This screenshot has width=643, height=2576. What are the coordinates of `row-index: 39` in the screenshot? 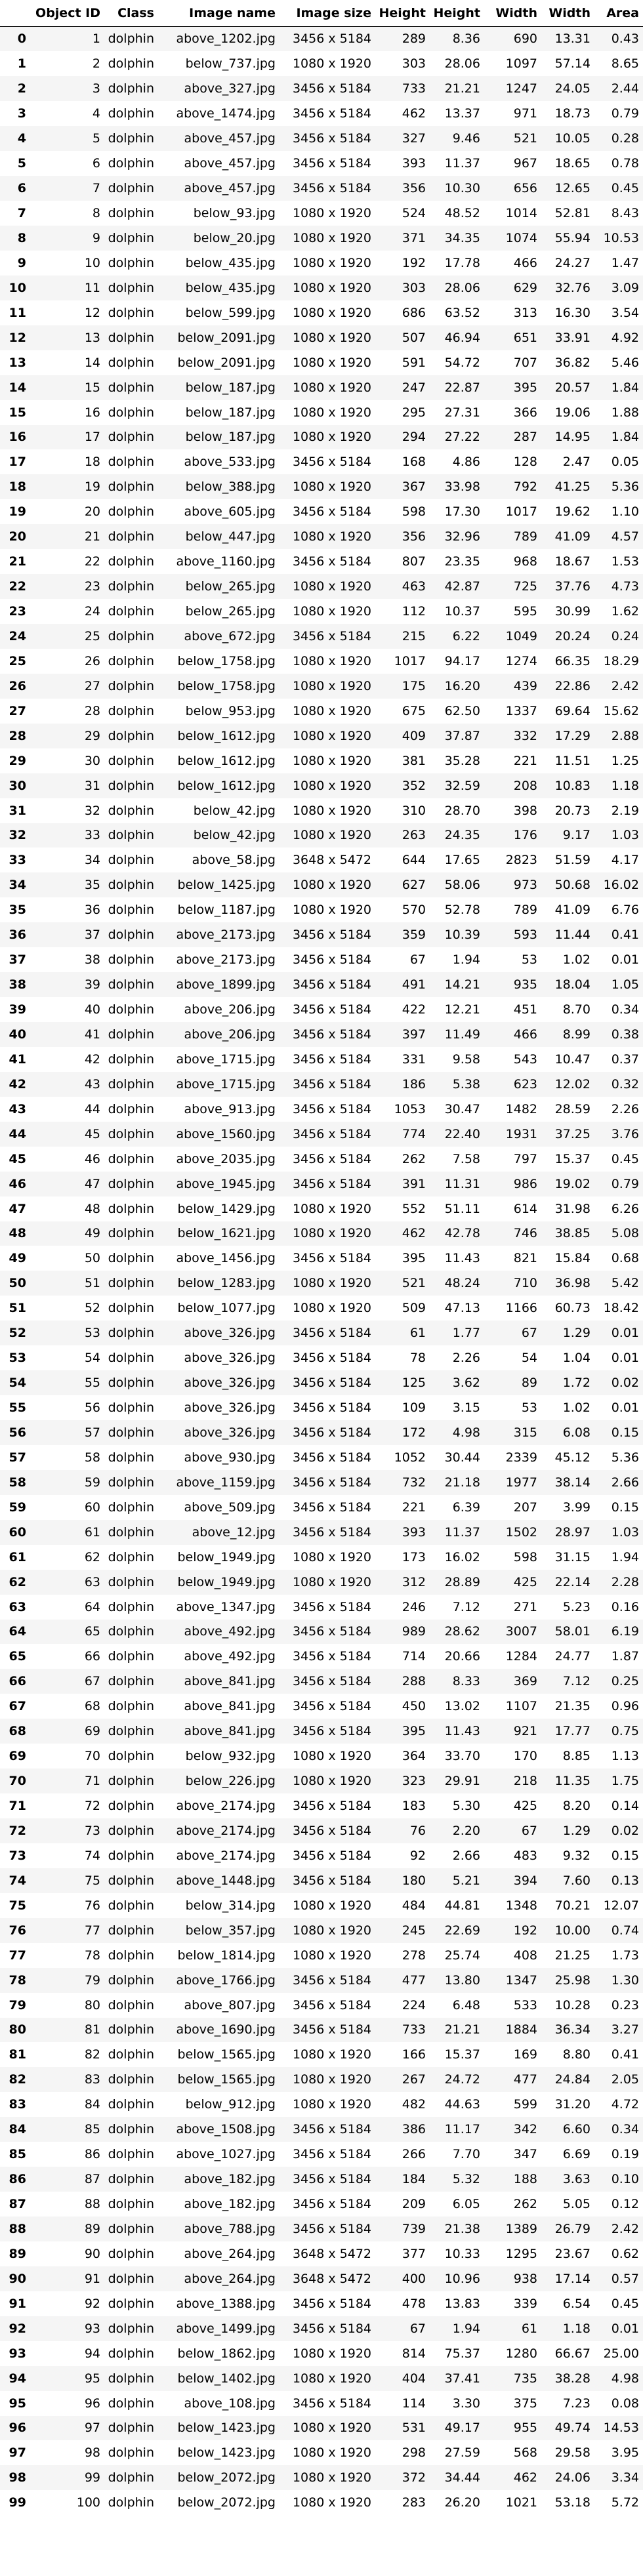 It's located at (14, 1009).